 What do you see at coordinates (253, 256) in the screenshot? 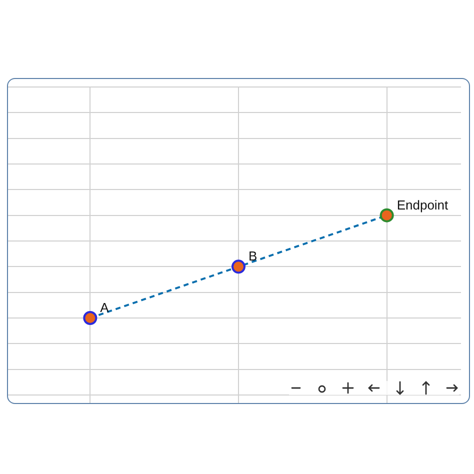
I see `annotation: B` at bounding box center [253, 256].